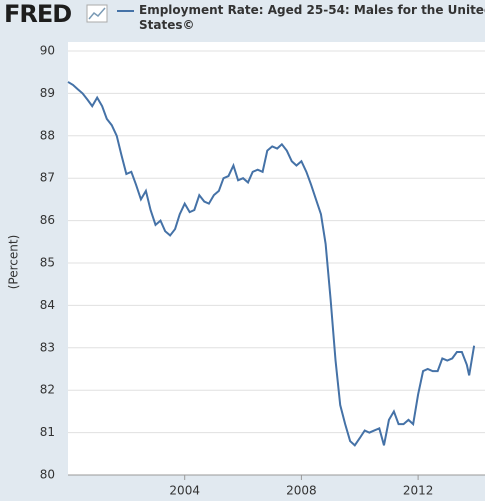 Image resolution: width=485 pixels, height=501 pixels. Describe the element at coordinates (184, 491) in the screenshot. I see `x-tick-label: 2004` at that location.